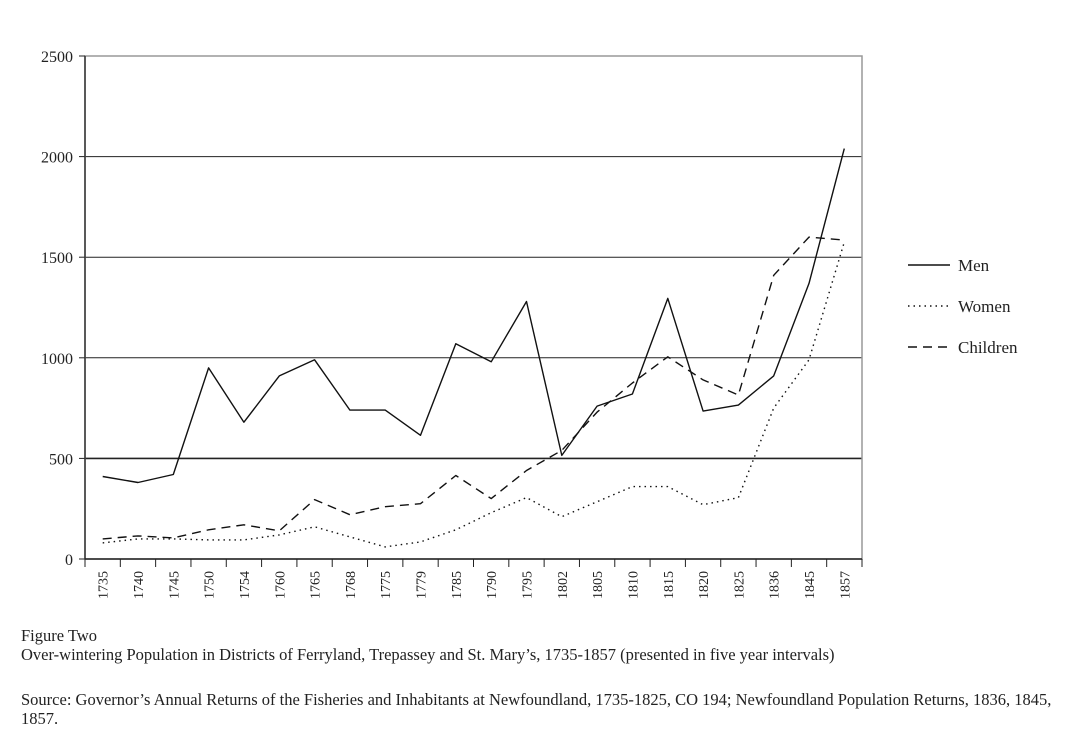 This screenshot has width=1073, height=751. I want to click on x-tick-label: 1836, so click(775, 585).